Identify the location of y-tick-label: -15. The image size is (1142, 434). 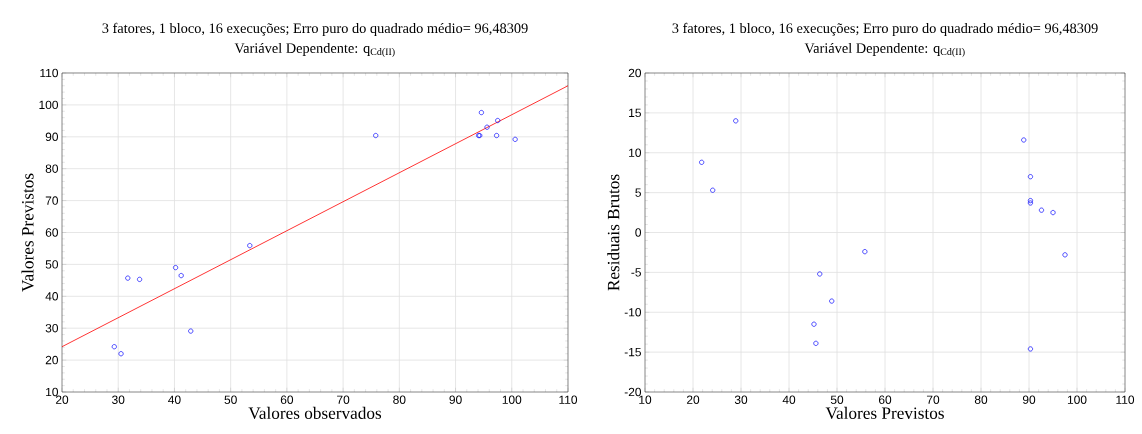
(632, 352).